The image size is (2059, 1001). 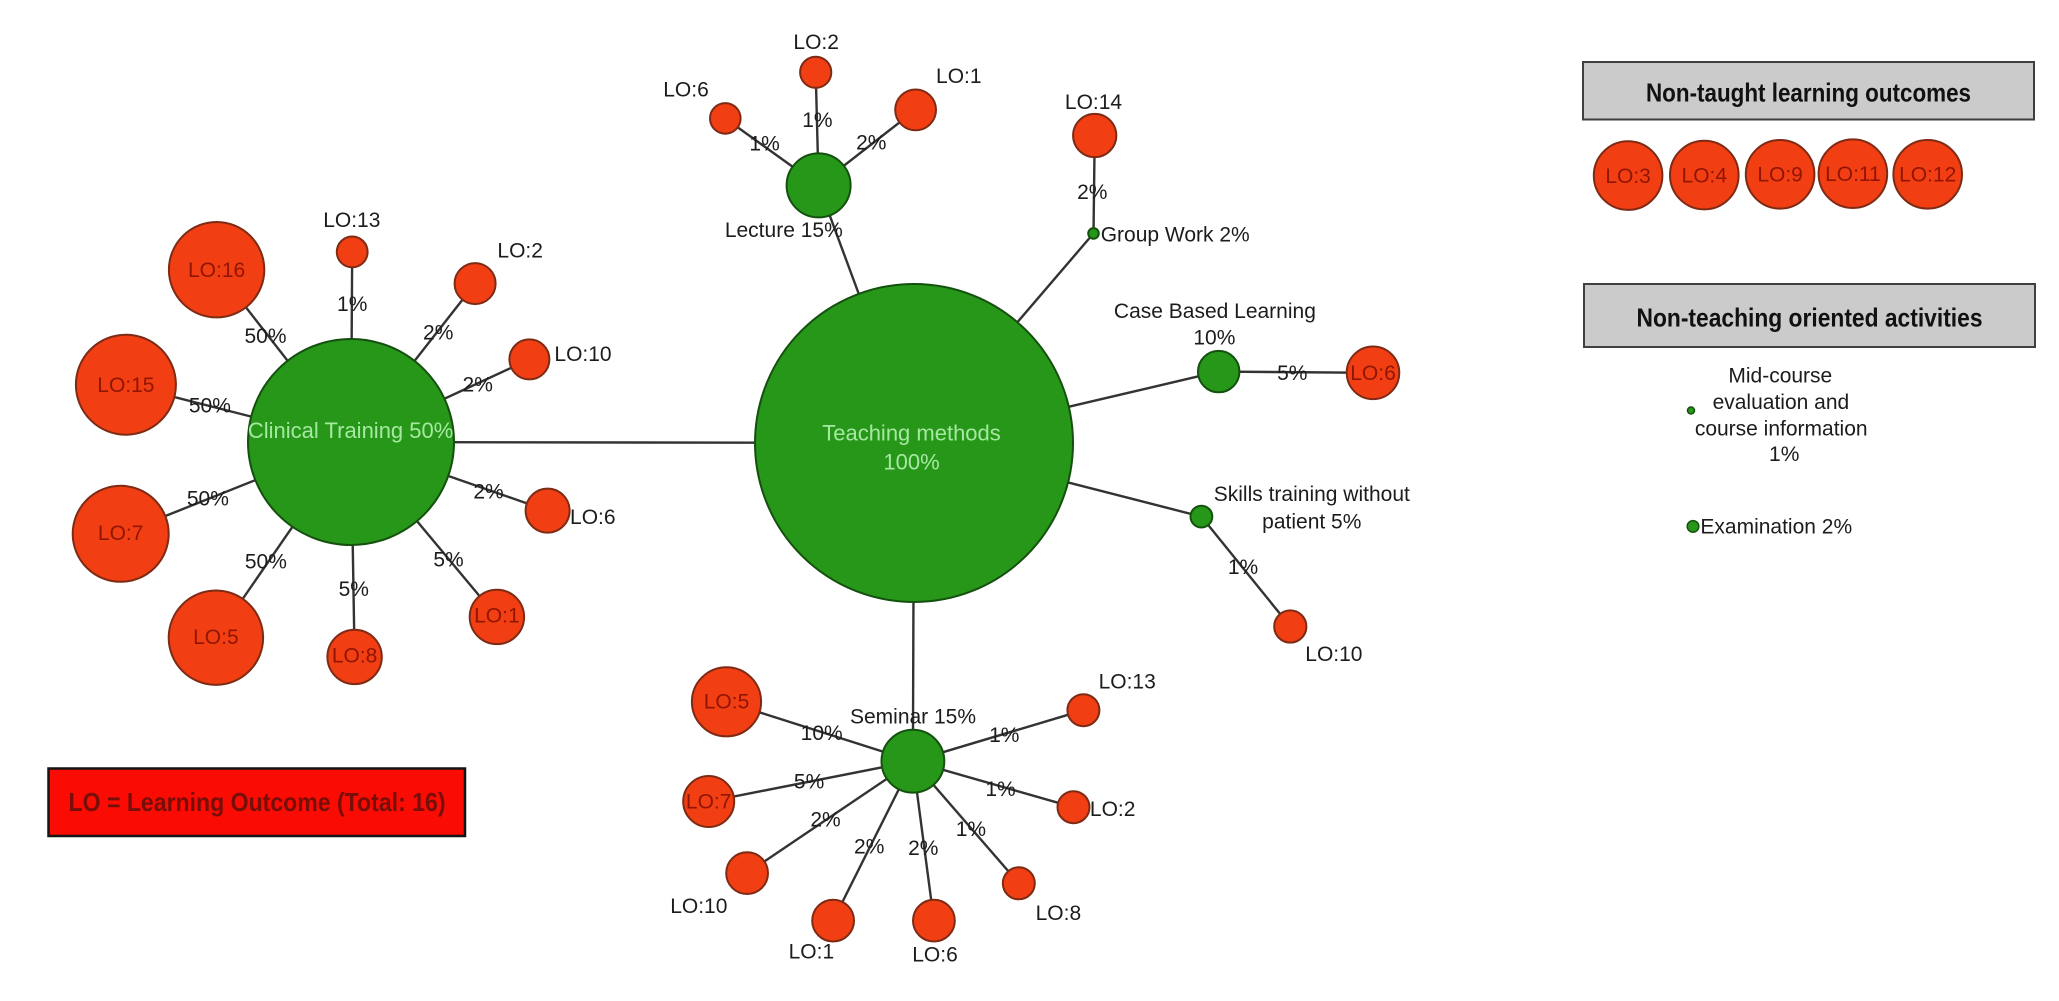 What do you see at coordinates (1780, 375) in the screenshot?
I see `svg-text: Mid-course` at bounding box center [1780, 375].